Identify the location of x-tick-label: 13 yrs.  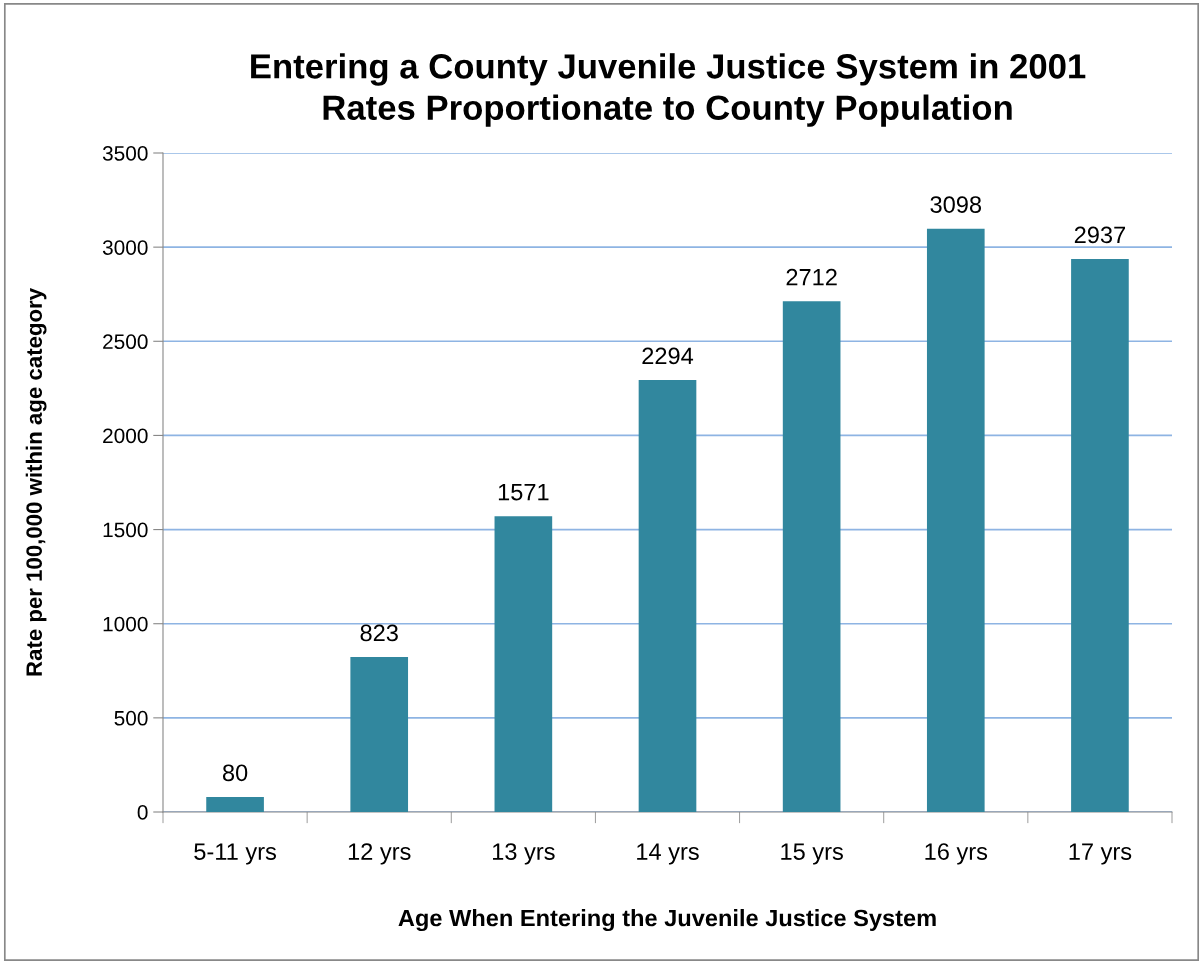
(524, 854).